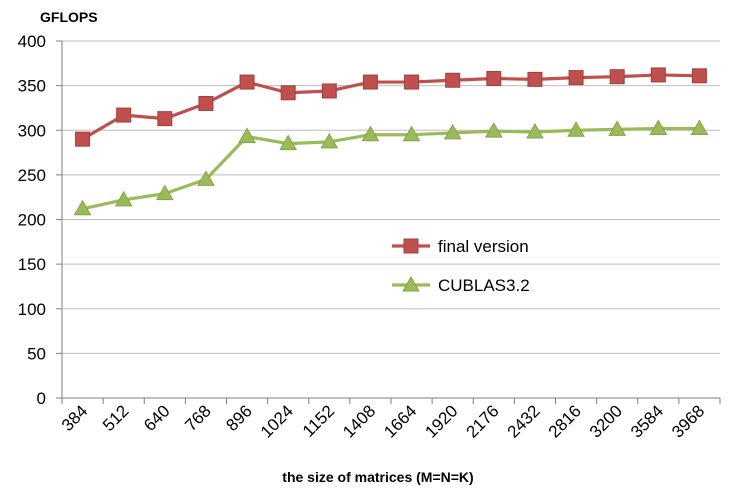 Image resolution: width=750 pixels, height=496 pixels. I want to click on y-tick-label: 100, so click(32, 309).